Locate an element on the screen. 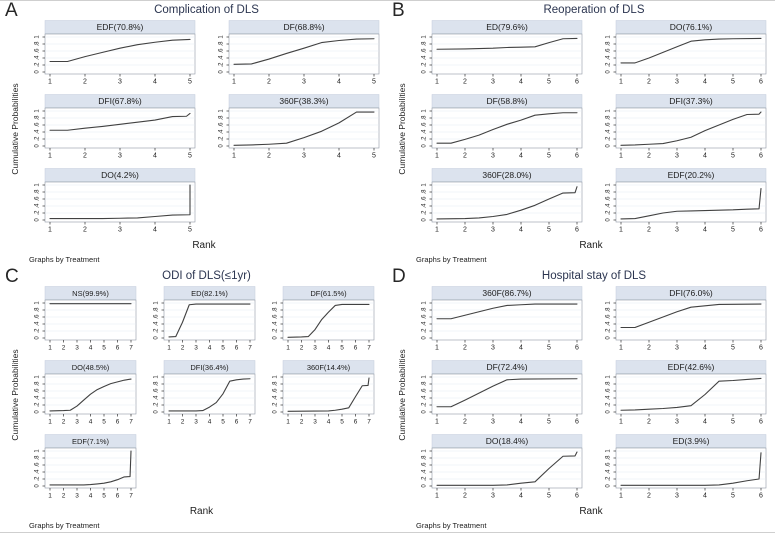  subplot-a-df: DF(68.8%) 0 .2.4.6.8 1 1 2 3 4 5 is located at coordinates (296, 55).